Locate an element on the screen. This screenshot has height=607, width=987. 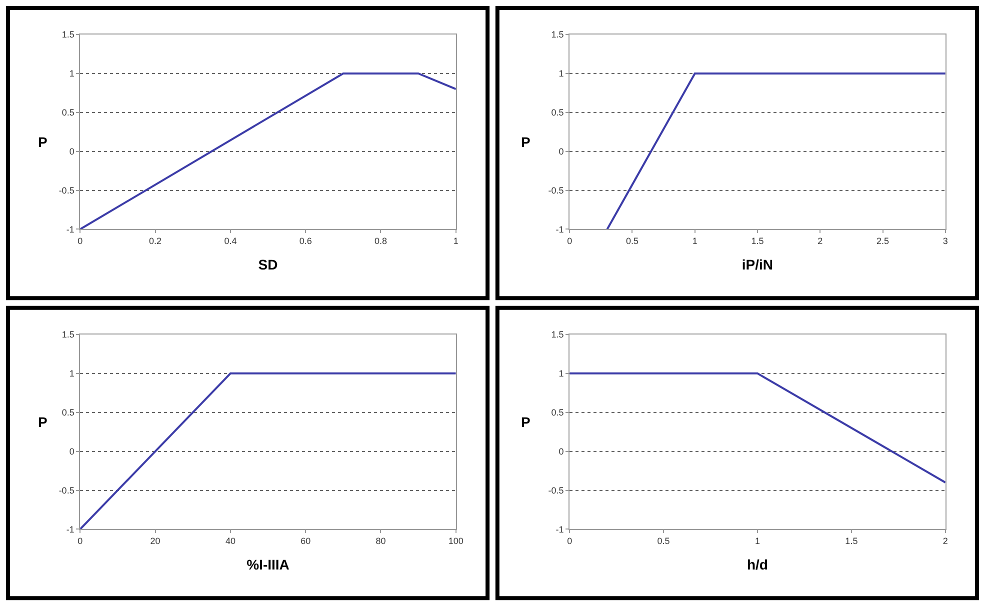
x-tick-label: 0.4 is located at coordinates (230, 241).